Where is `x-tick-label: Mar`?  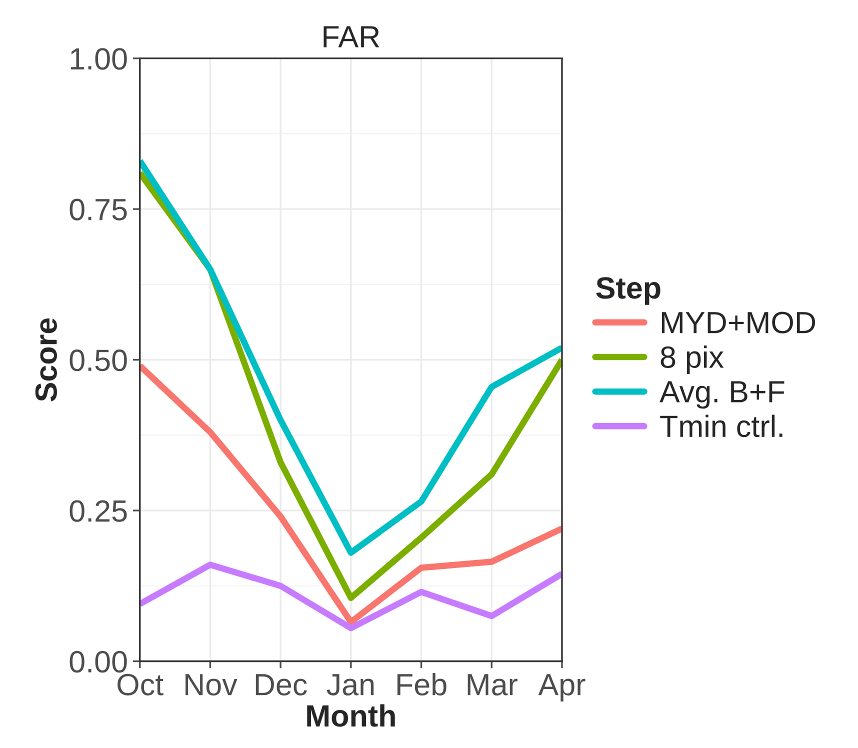
x-tick-label: Mar is located at coordinates (493, 685).